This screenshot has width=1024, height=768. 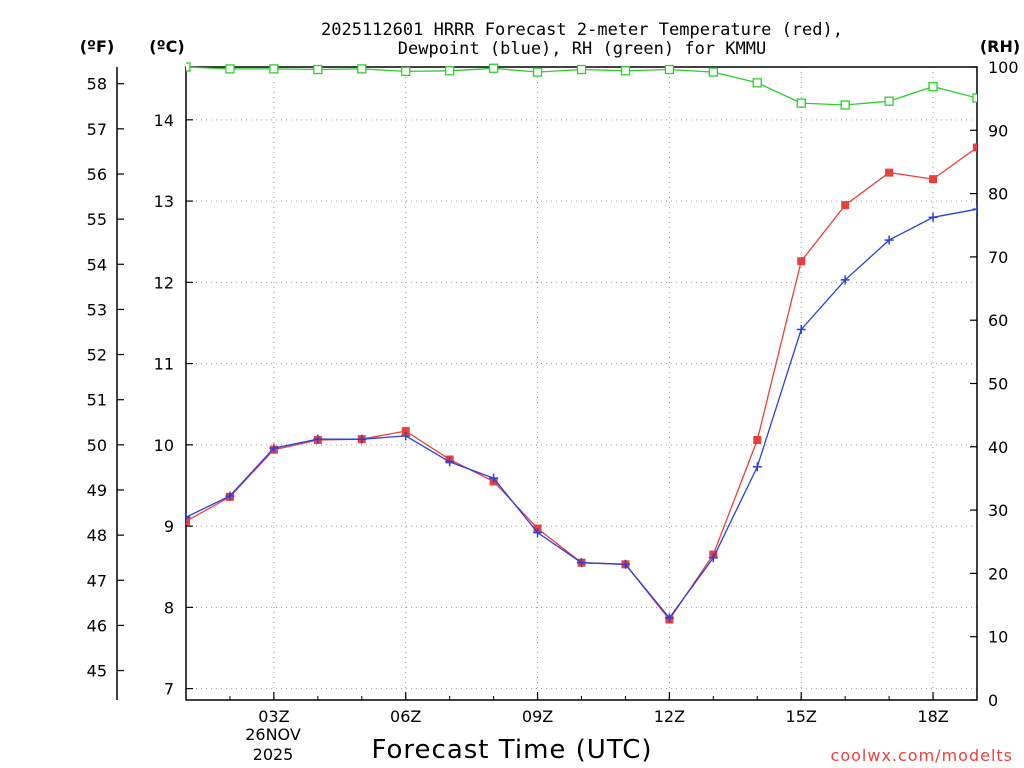 I want to click on x-tick-label: 15Z, so click(x=801, y=716).